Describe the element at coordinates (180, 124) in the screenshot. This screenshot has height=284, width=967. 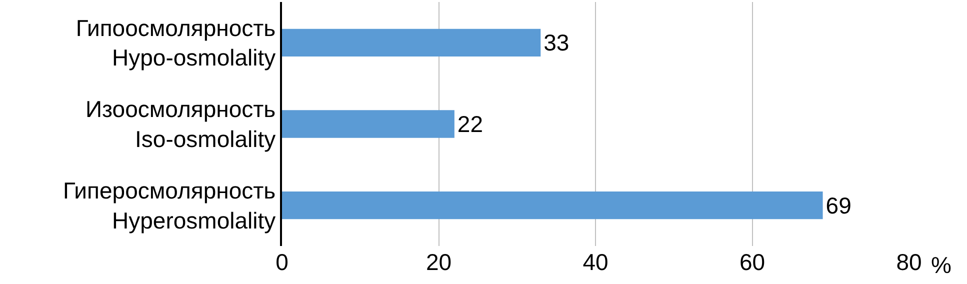
I see `y-tick-label: Изоосмолярность Iso-osmolality` at that location.